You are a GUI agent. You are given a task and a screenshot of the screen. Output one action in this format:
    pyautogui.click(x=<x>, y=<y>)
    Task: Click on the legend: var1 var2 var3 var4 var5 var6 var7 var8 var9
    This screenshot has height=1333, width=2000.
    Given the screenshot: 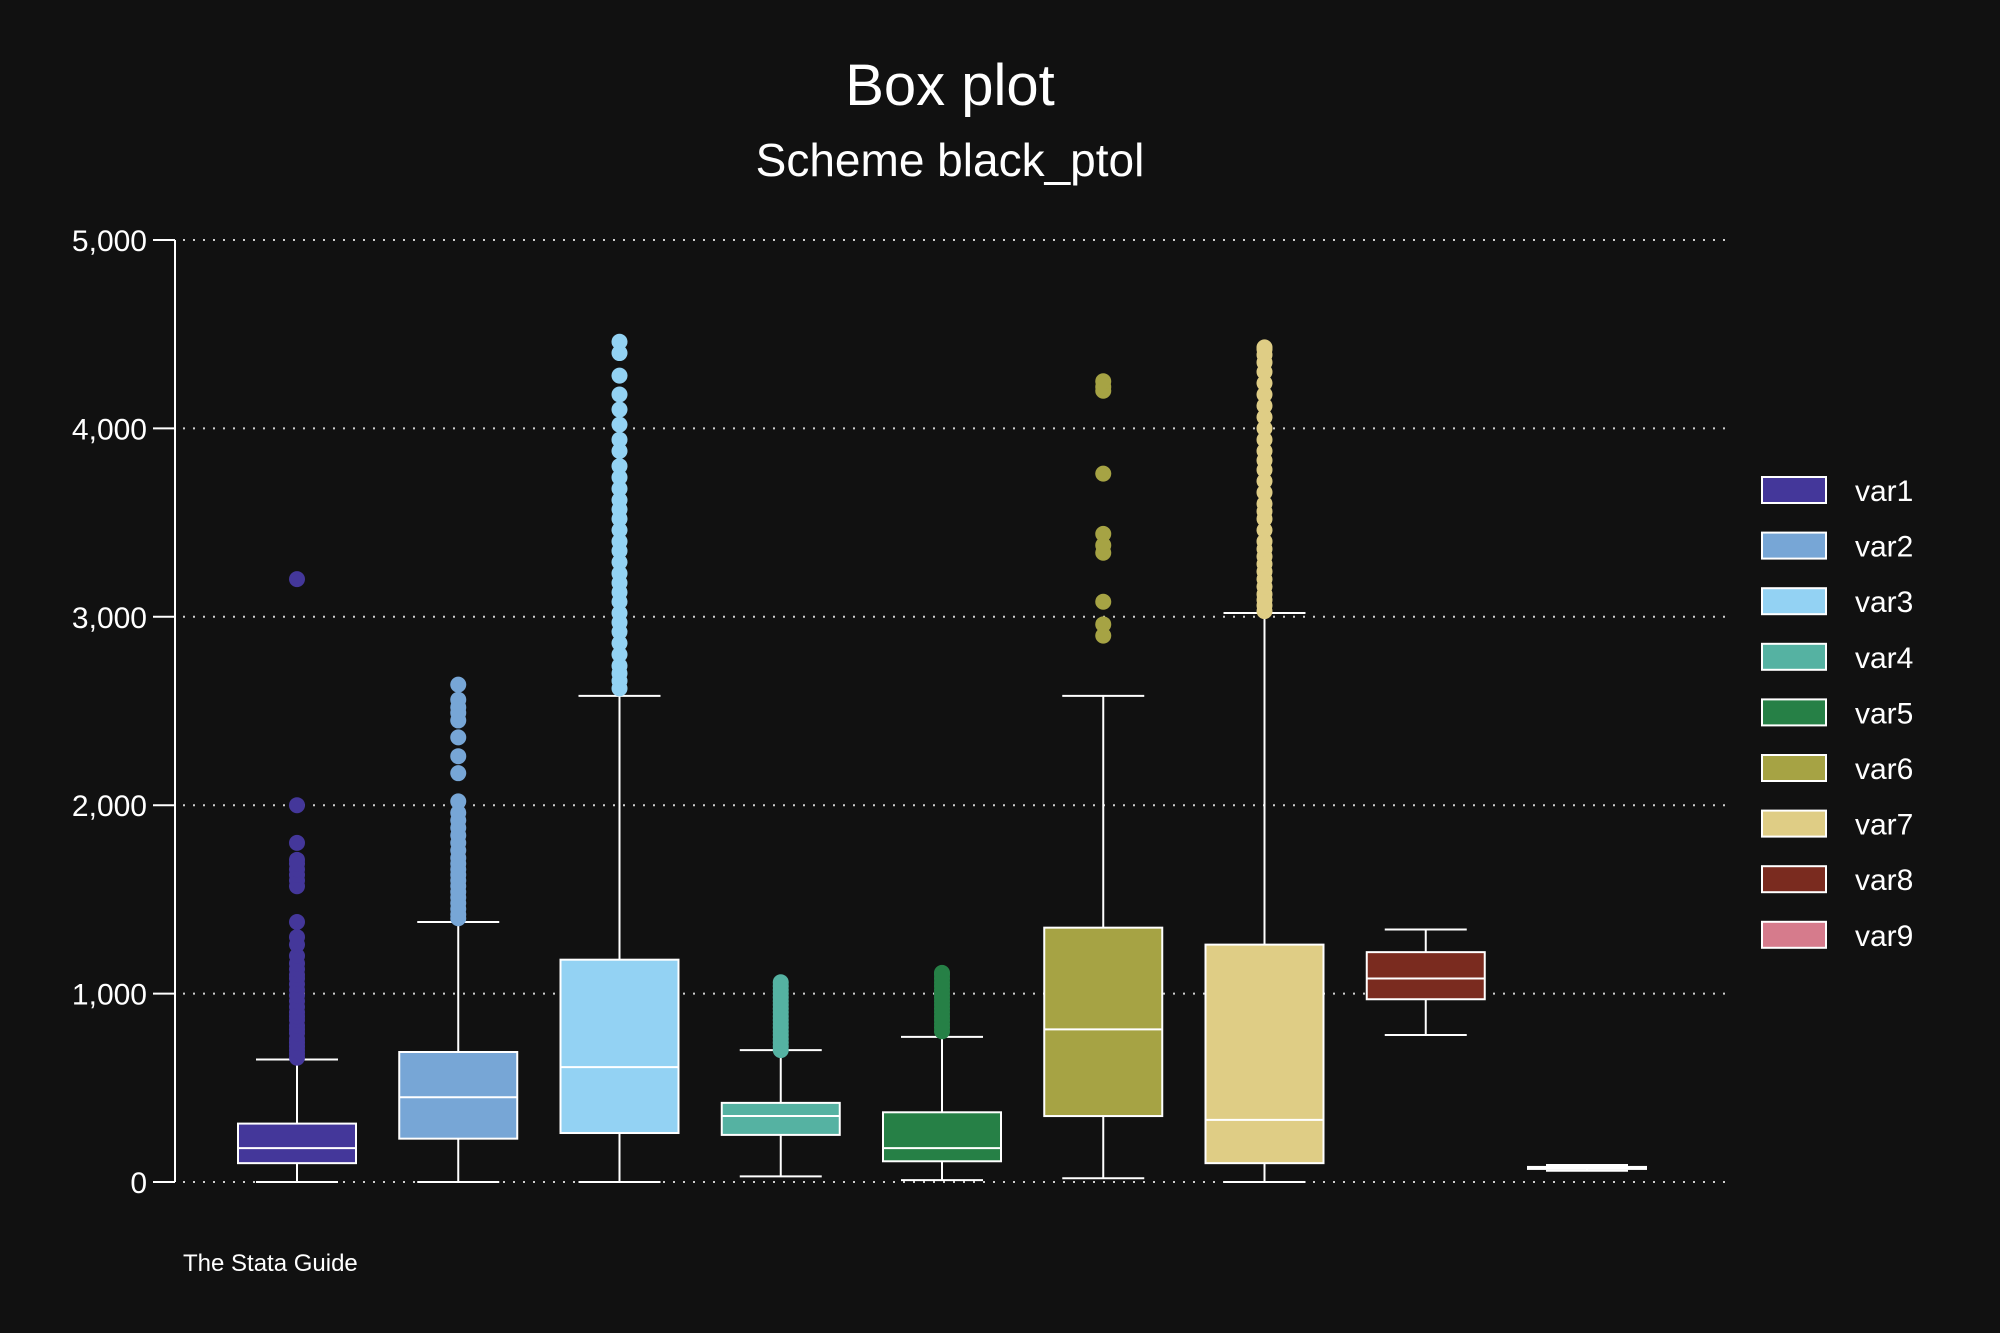 What is the action you would take?
    pyautogui.click(x=1837, y=714)
    